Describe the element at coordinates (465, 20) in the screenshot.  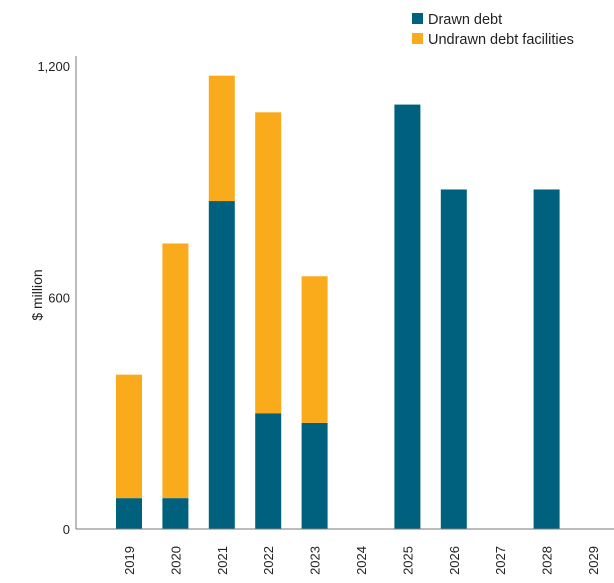
I see `legend-label: Drawn debt` at that location.